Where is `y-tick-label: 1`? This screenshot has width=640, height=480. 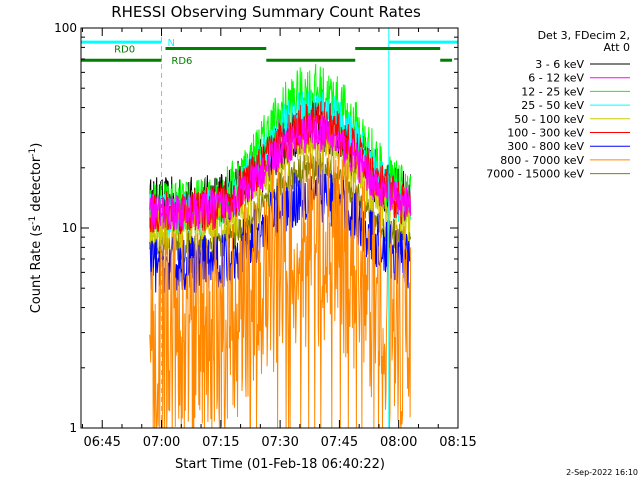
y-tick-label: 1 is located at coordinates (73, 428).